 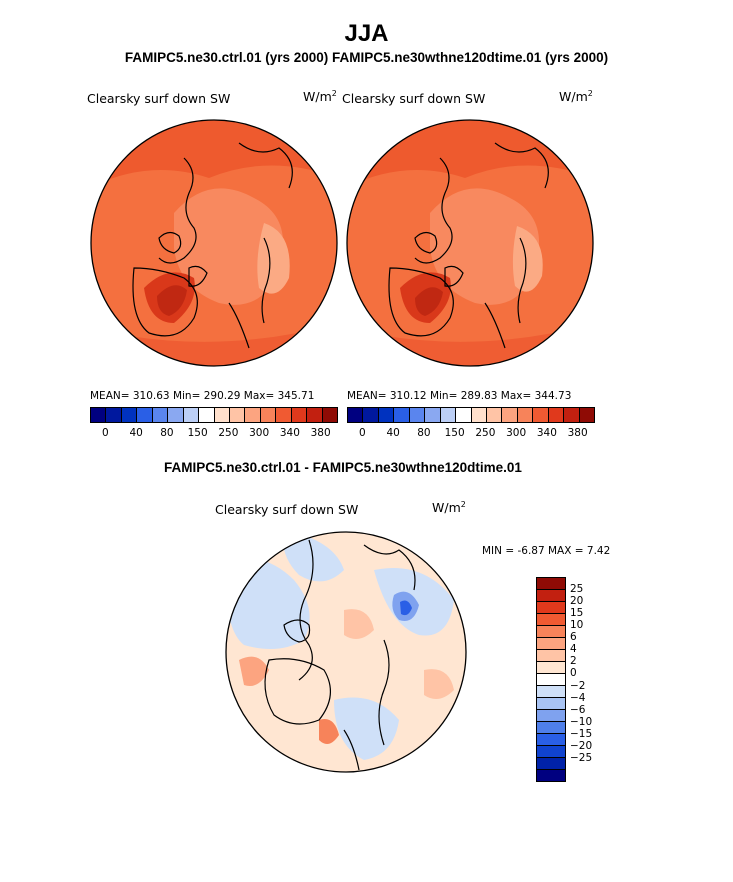 I want to click on colorbar-tick-label: 15, so click(x=577, y=613).